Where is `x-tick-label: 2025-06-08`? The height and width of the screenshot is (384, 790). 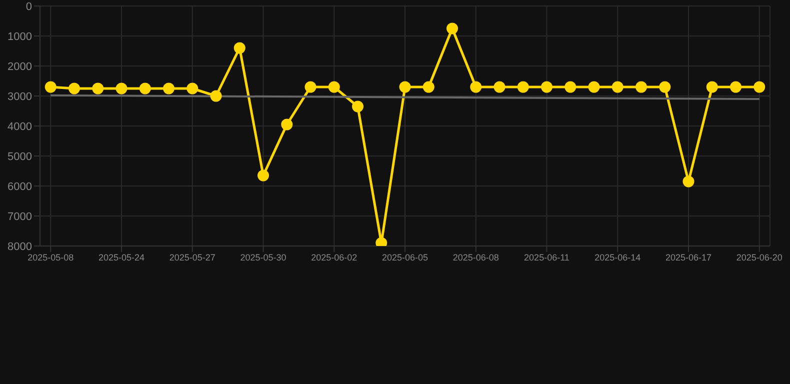 x-tick-label: 2025-06-08 is located at coordinates (475, 257).